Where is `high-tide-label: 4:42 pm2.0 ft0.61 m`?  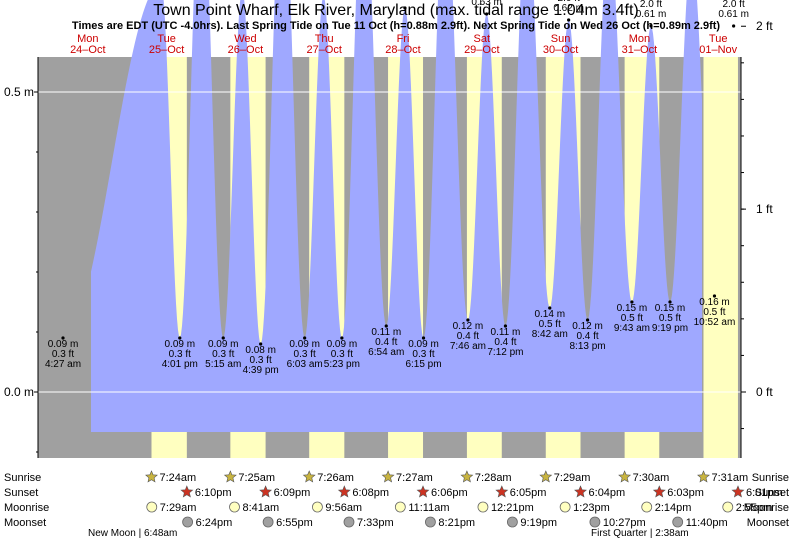
high-tide-label: 4:42 pm2.0 ft0.61 m is located at coordinates (733, 10).